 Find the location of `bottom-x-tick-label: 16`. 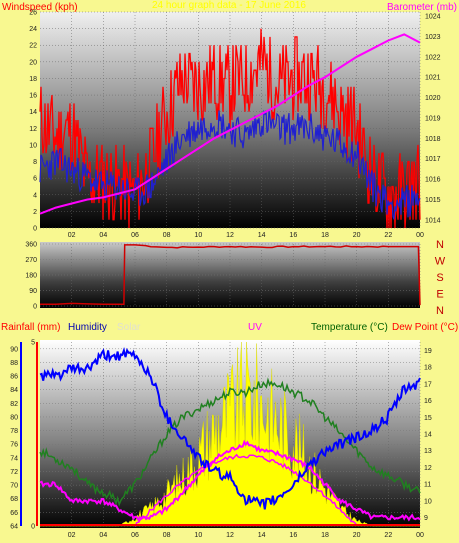

bottom-x-tick-label: 16 is located at coordinates (293, 535).